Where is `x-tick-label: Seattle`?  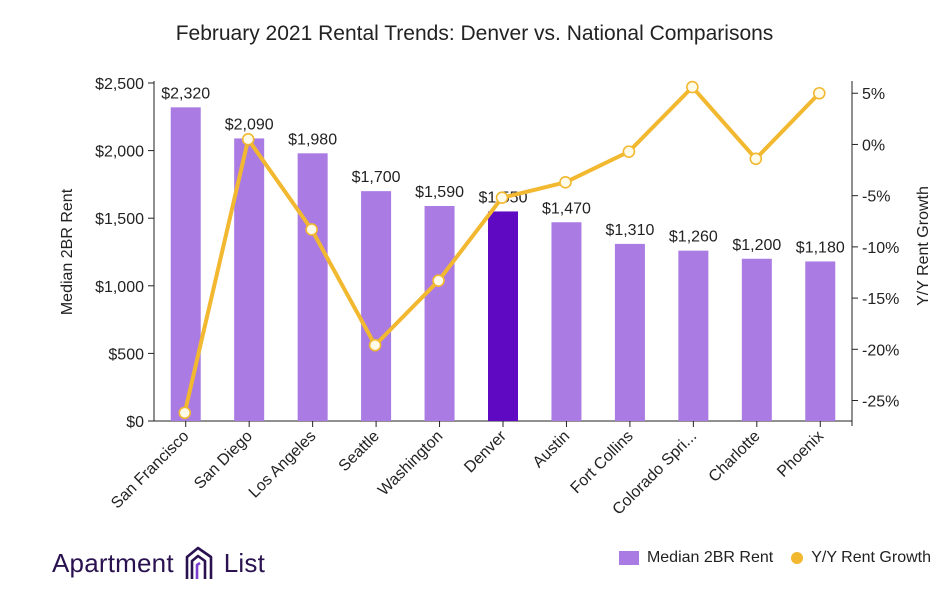
x-tick-label: Seattle is located at coordinates (359, 451).